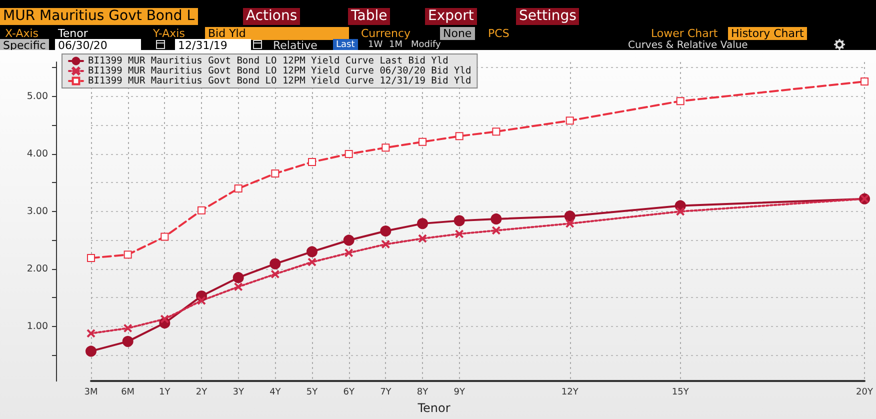 The height and width of the screenshot is (419, 876). Describe the element at coordinates (128, 393) in the screenshot. I see `x-tick-label: 6M` at that location.